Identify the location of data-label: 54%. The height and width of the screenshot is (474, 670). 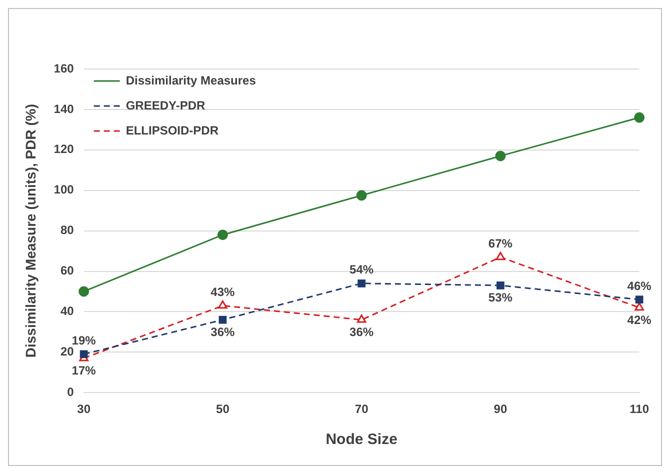
(362, 269).